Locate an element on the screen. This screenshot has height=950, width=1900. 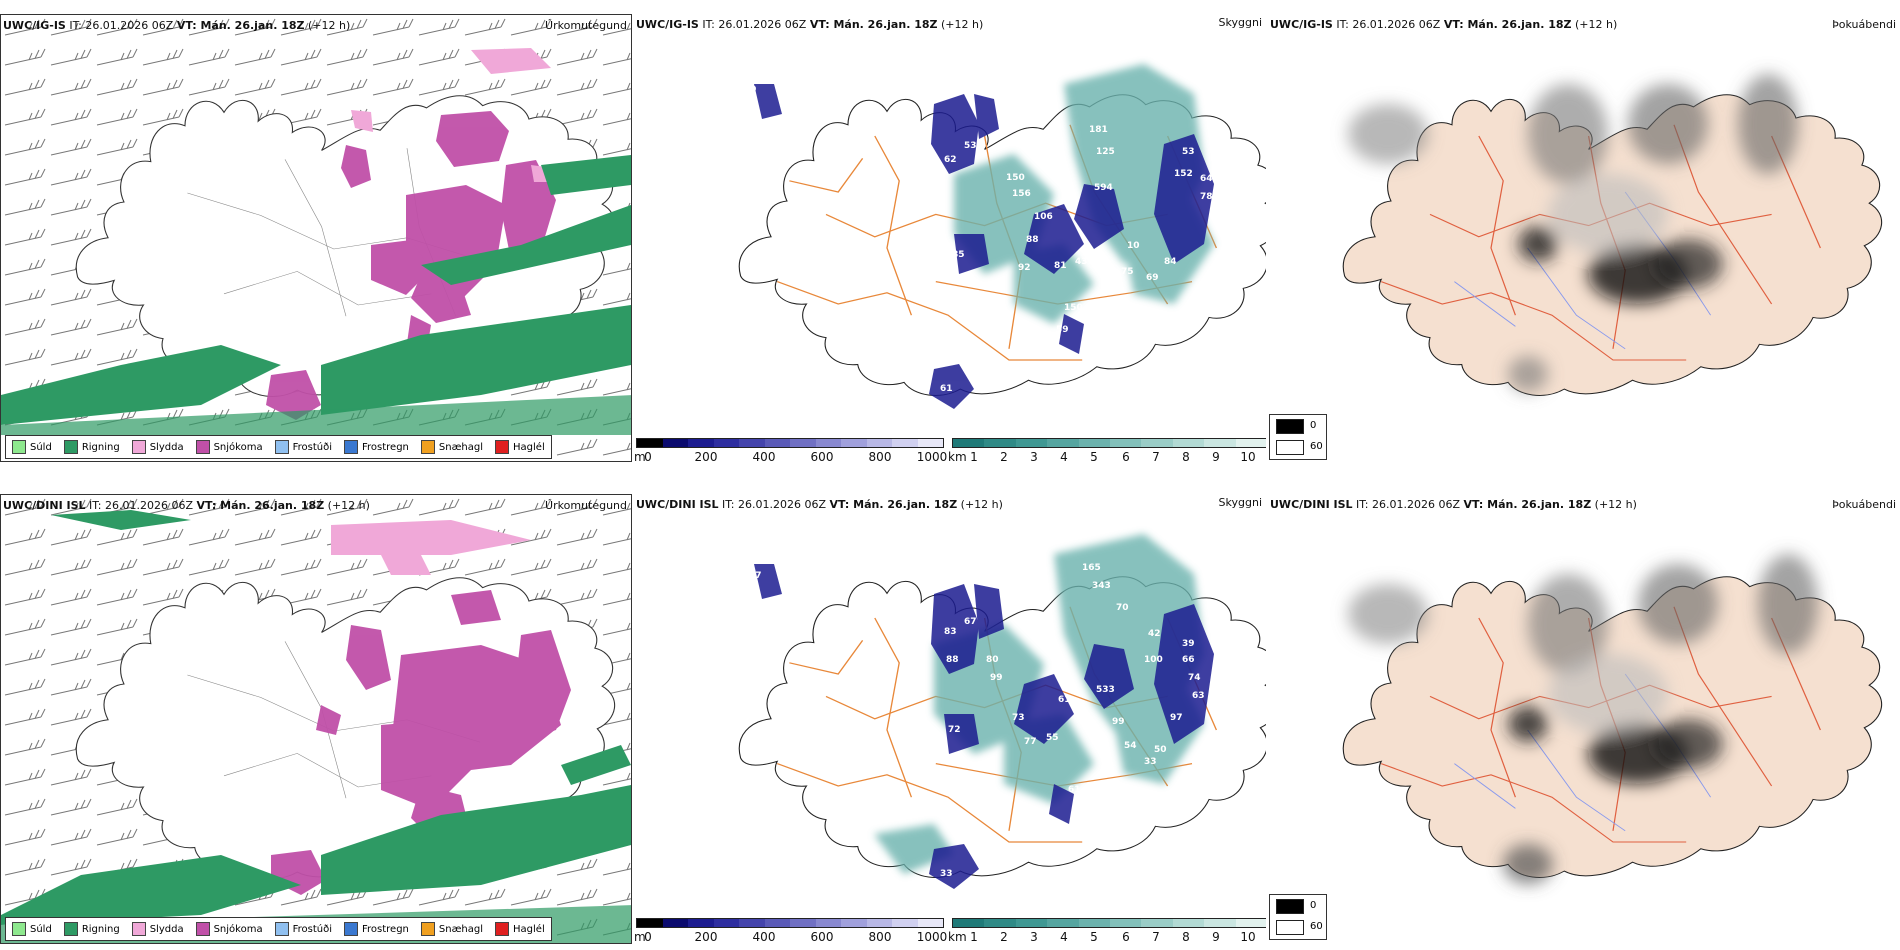
map-value-label: 67 is located at coordinates (970, 622).